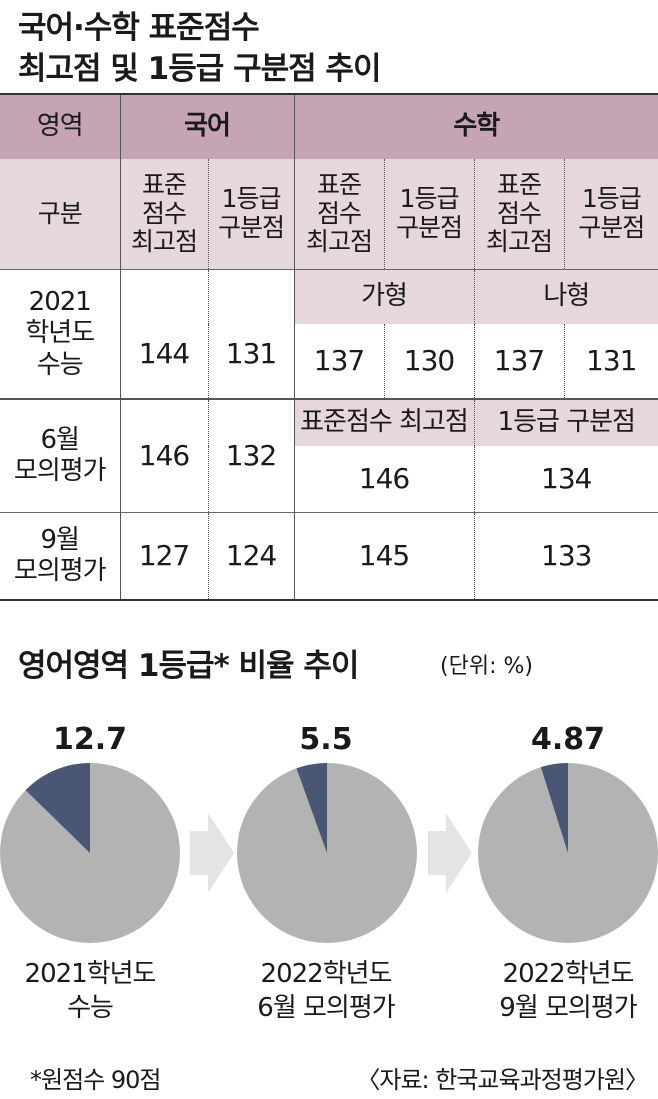 Image resolution: width=658 pixels, height=1099 pixels. I want to click on header-row-area: 영역 국어 수학, so click(329, 126).